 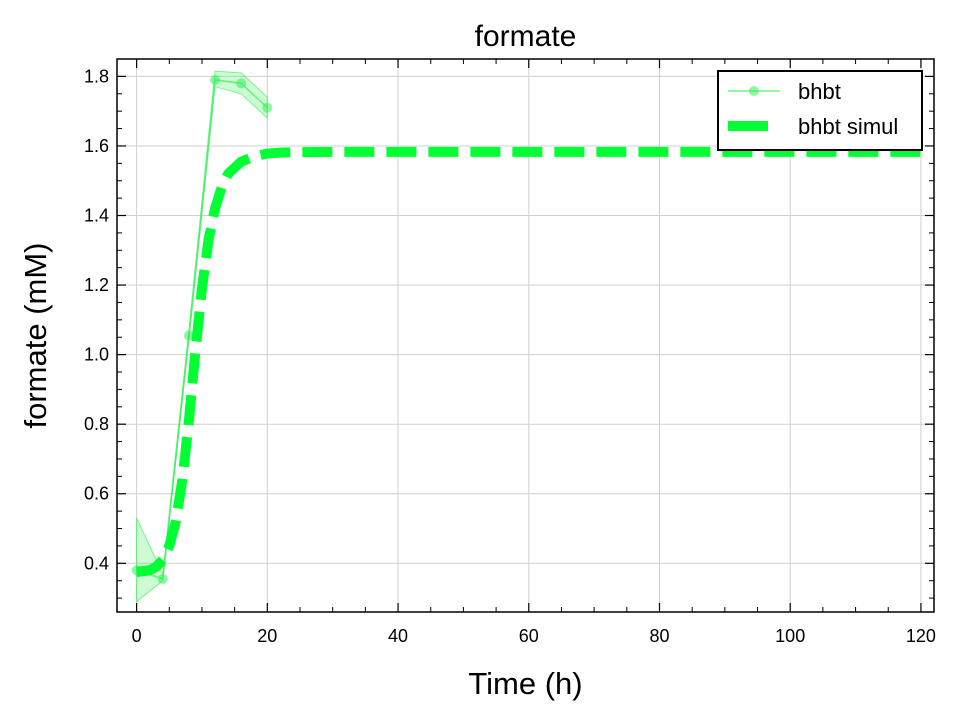 I want to click on y-tick-label: 1.2, so click(x=96, y=285).